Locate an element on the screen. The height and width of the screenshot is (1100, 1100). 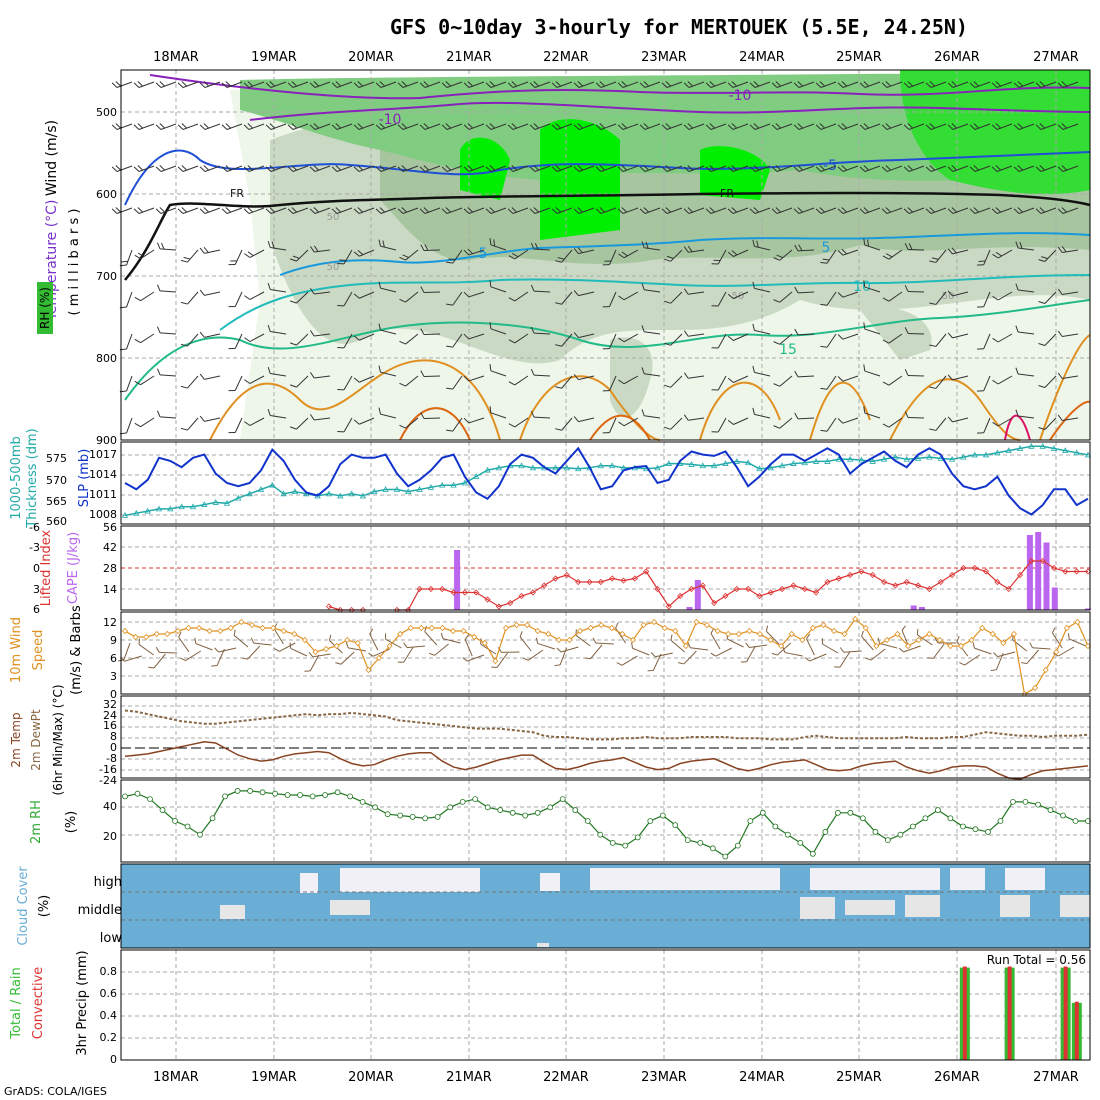
contour-label: FR is located at coordinates (237, 193).